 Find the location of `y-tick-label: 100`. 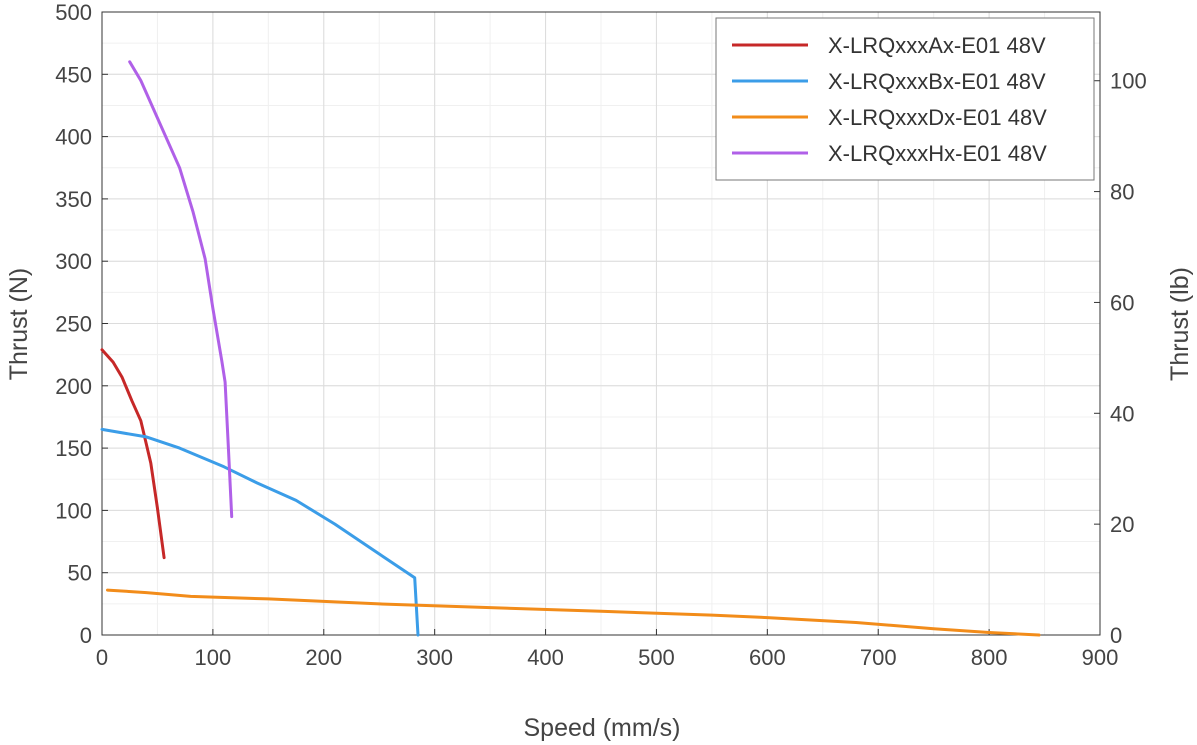

y-tick-label: 100 is located at coordinates (73, 510).